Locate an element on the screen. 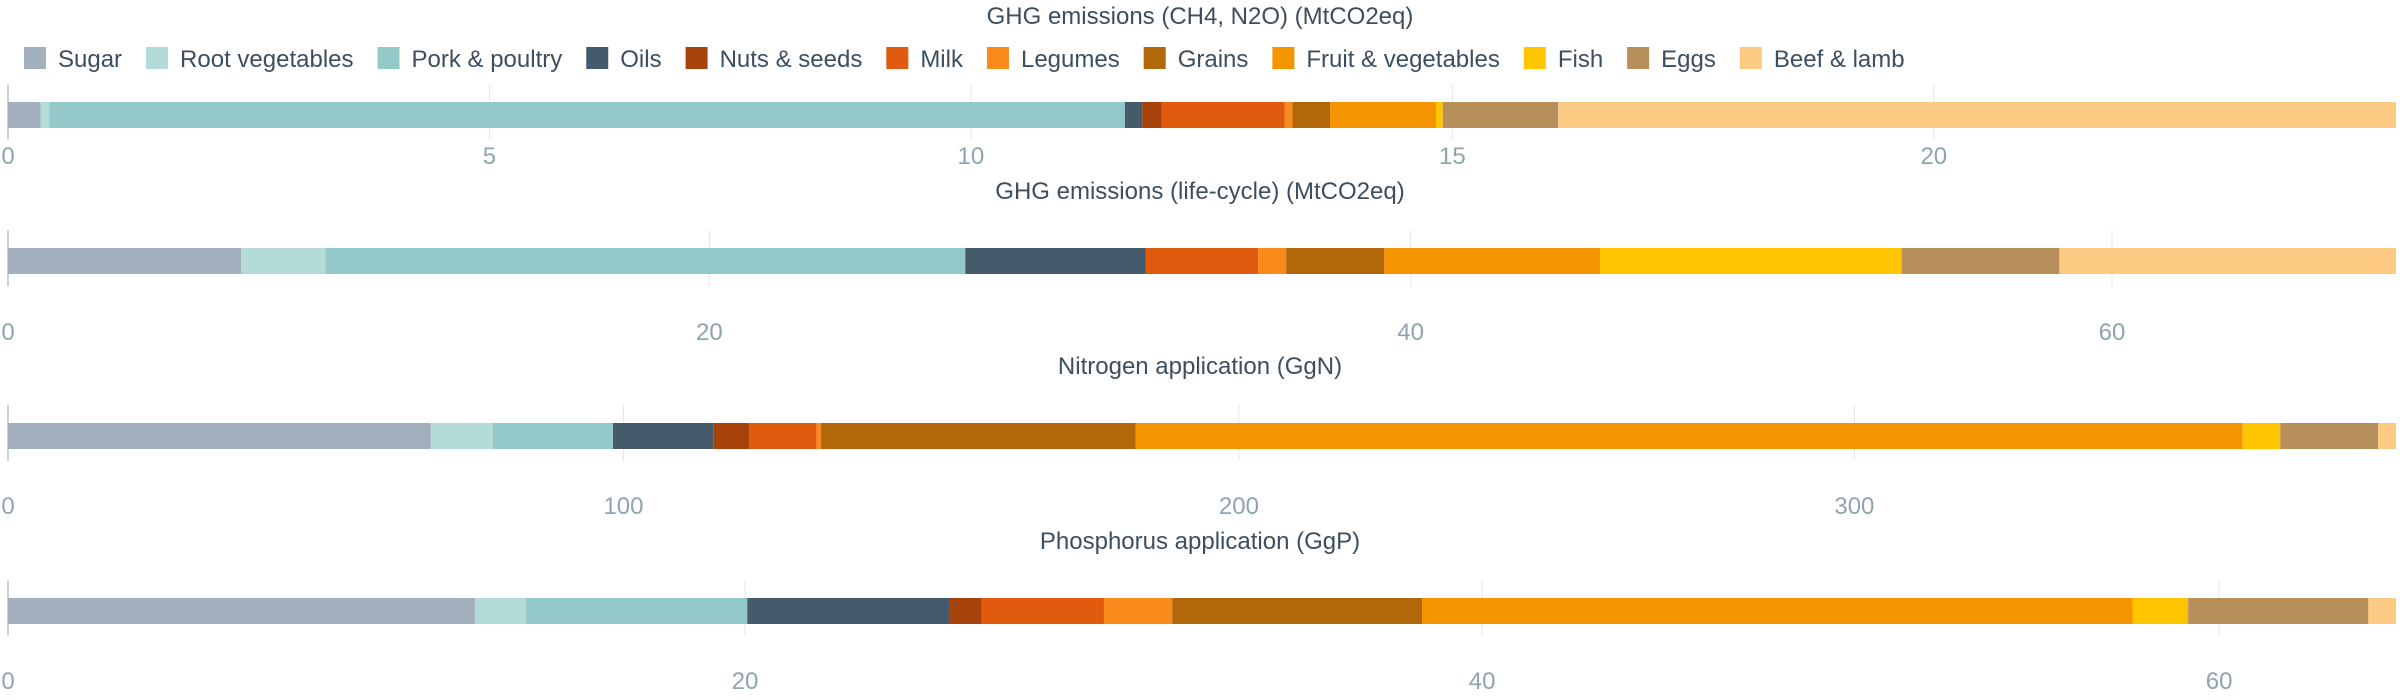  legend-item-root-vegetables: Root vegetables is located at coordinates (250, 59).